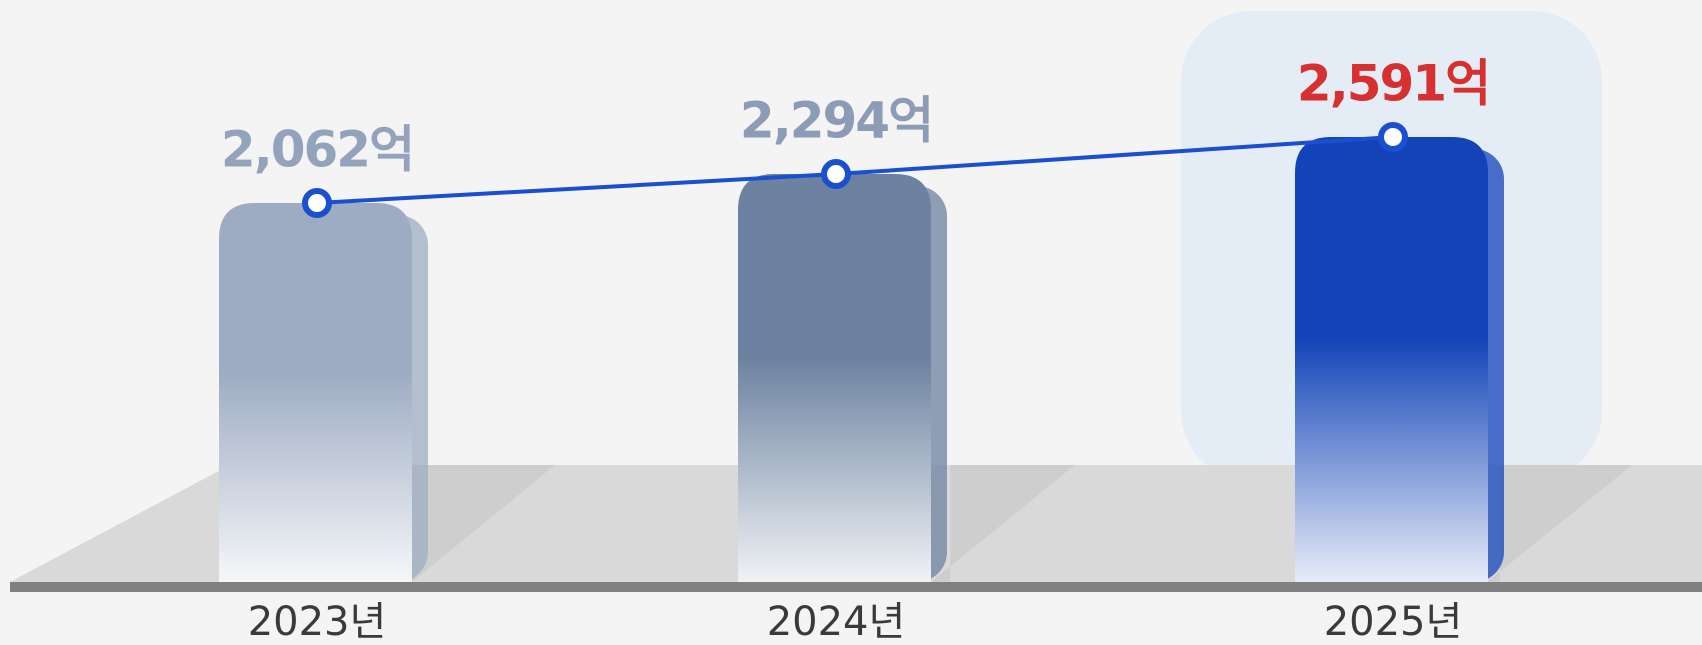 The height and width of the screenshot is (645, 1702). What do you see at coordinates (856, 587) in the screenshot?
I see `baseline` at bounding box center [856, 587].